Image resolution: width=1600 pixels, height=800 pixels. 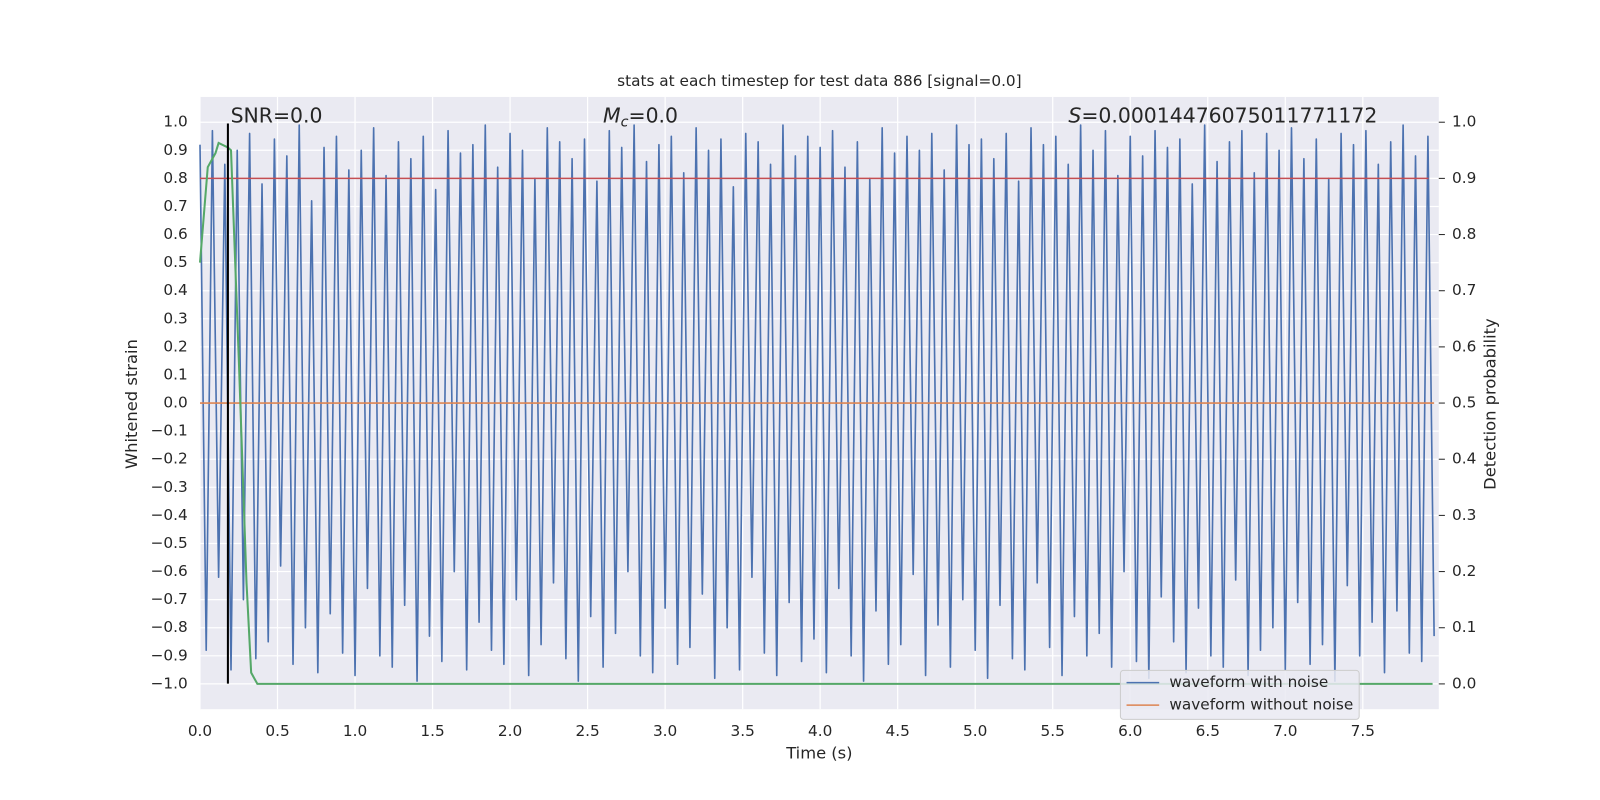 What do you see at coordinates (1229, 115) in the screenshot?
I see `annotation-text: =0.00014476075011771172` at bounding box center [1229, 115].